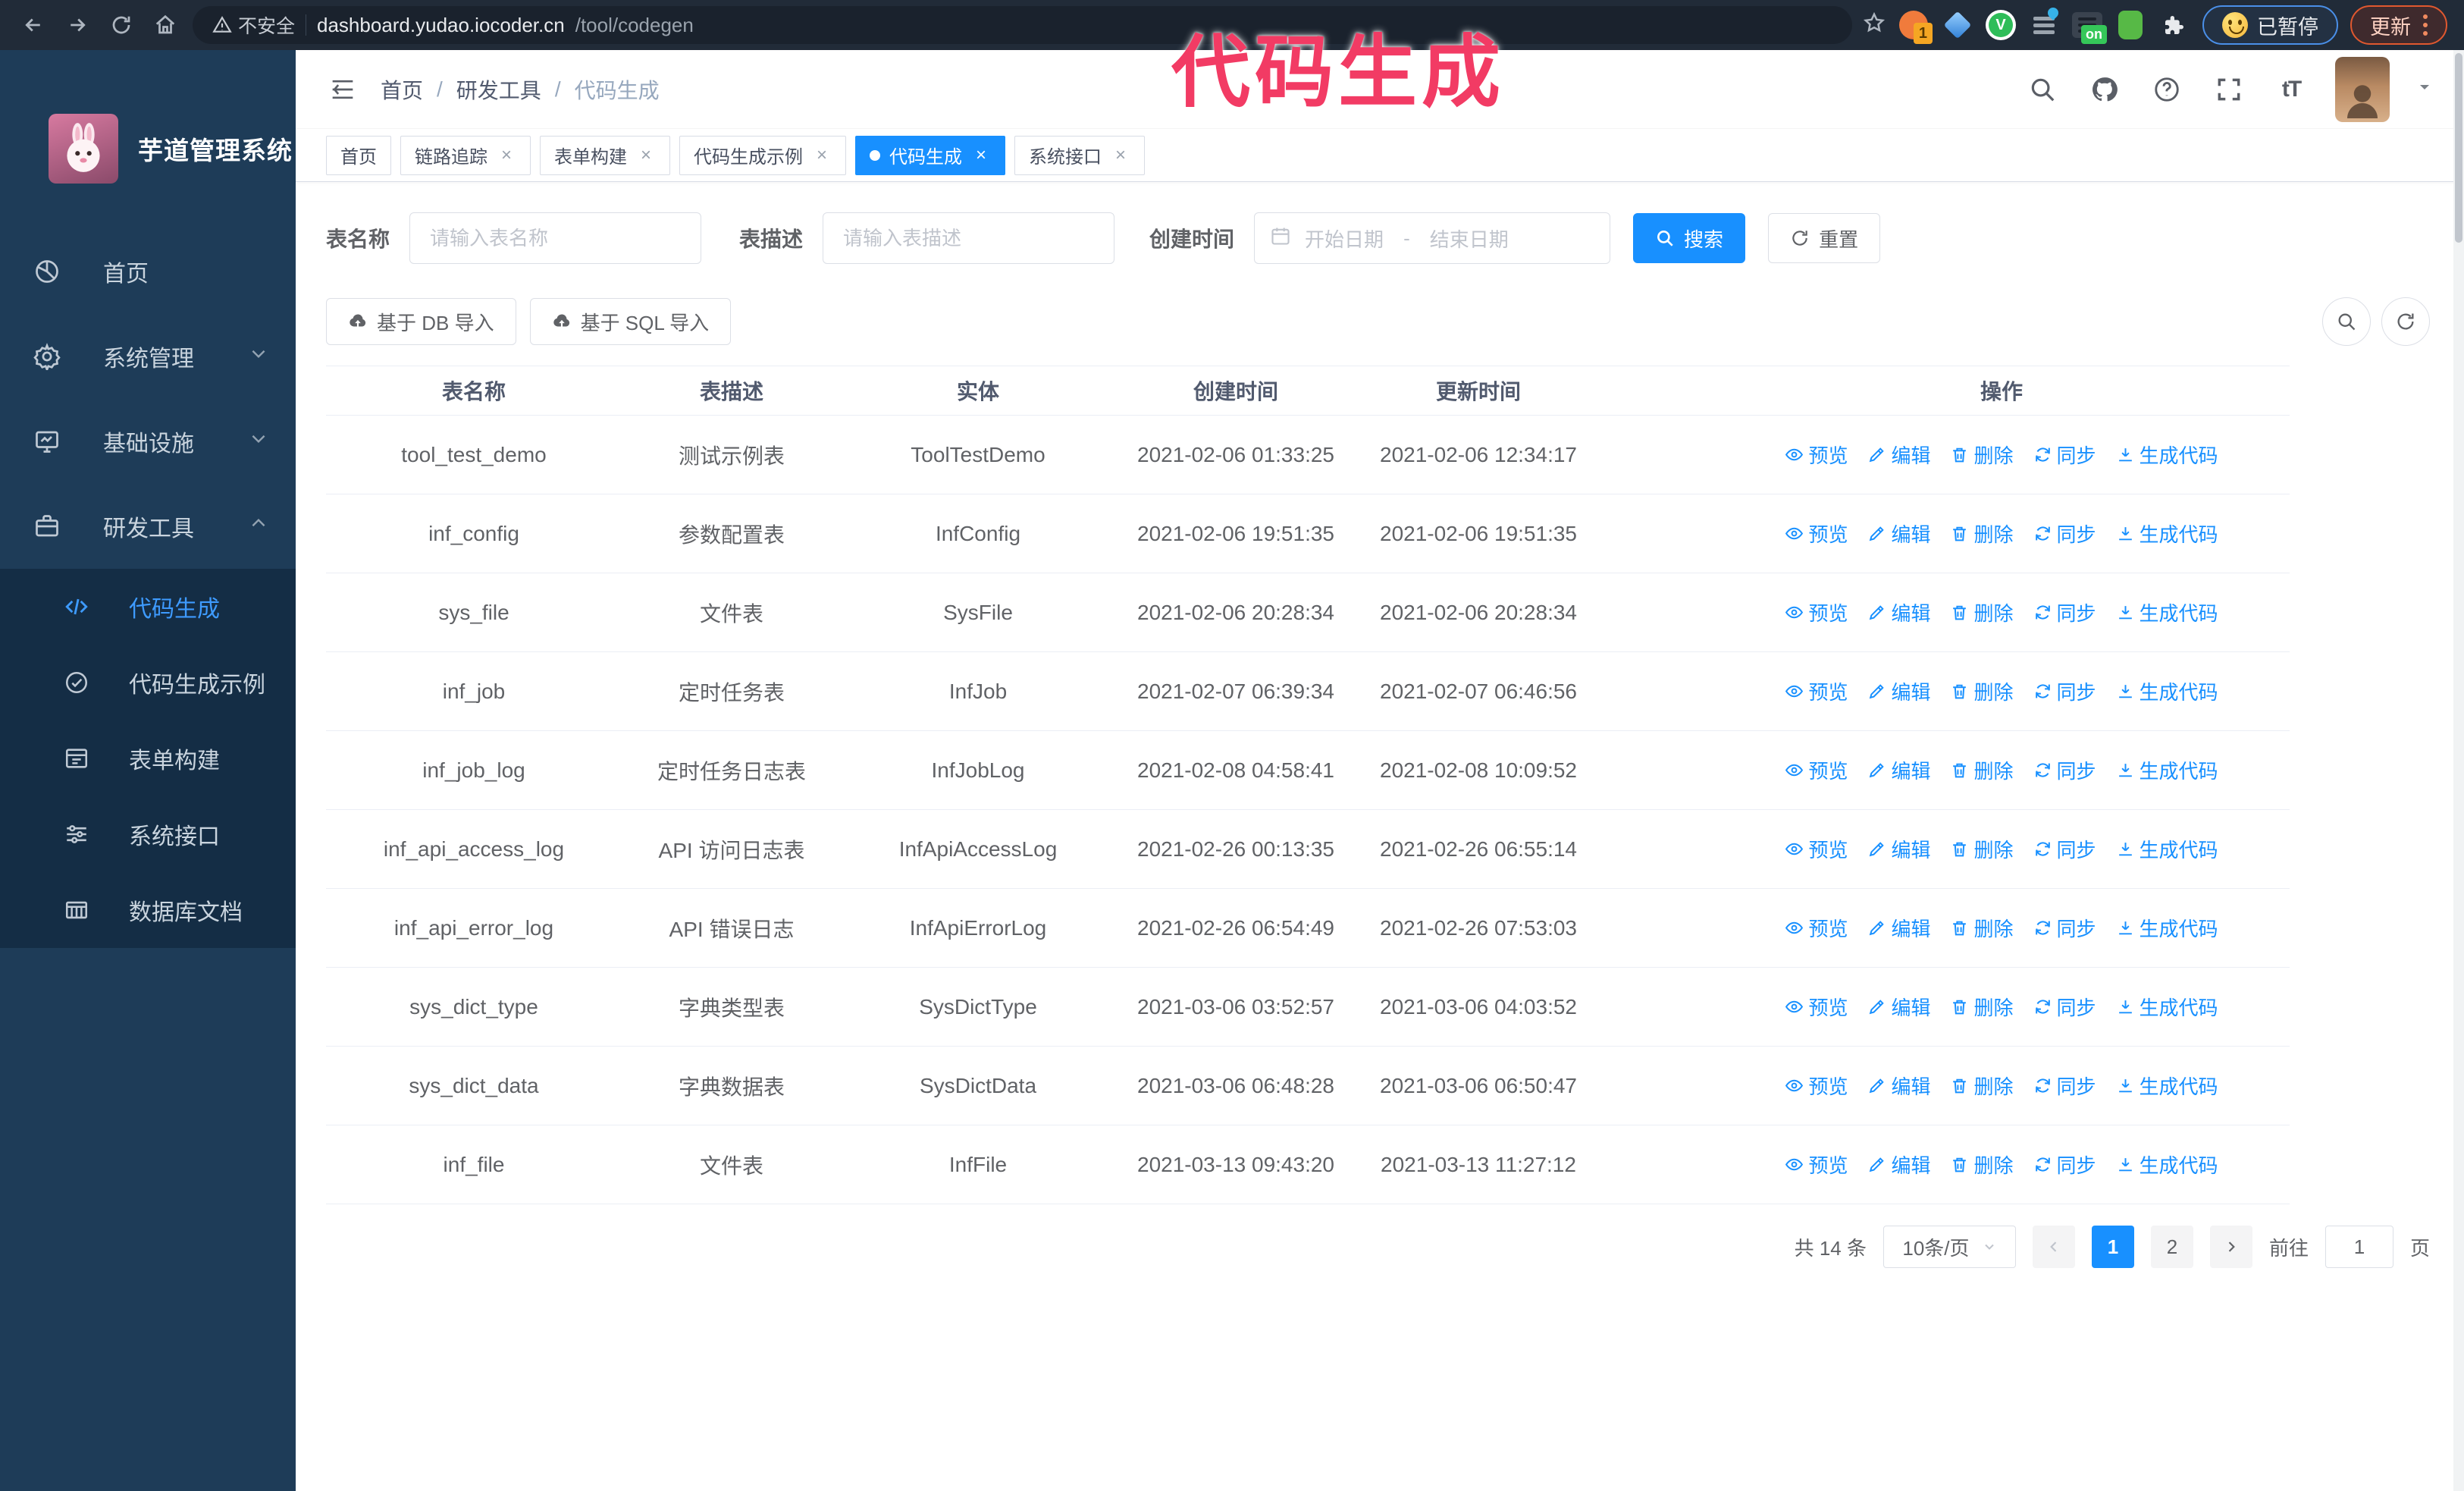 The height and width of the screenshot is (1491, 2464). Describe the element at coordinates (165, 25) in the screenshot. I see `home-icon` at that location.